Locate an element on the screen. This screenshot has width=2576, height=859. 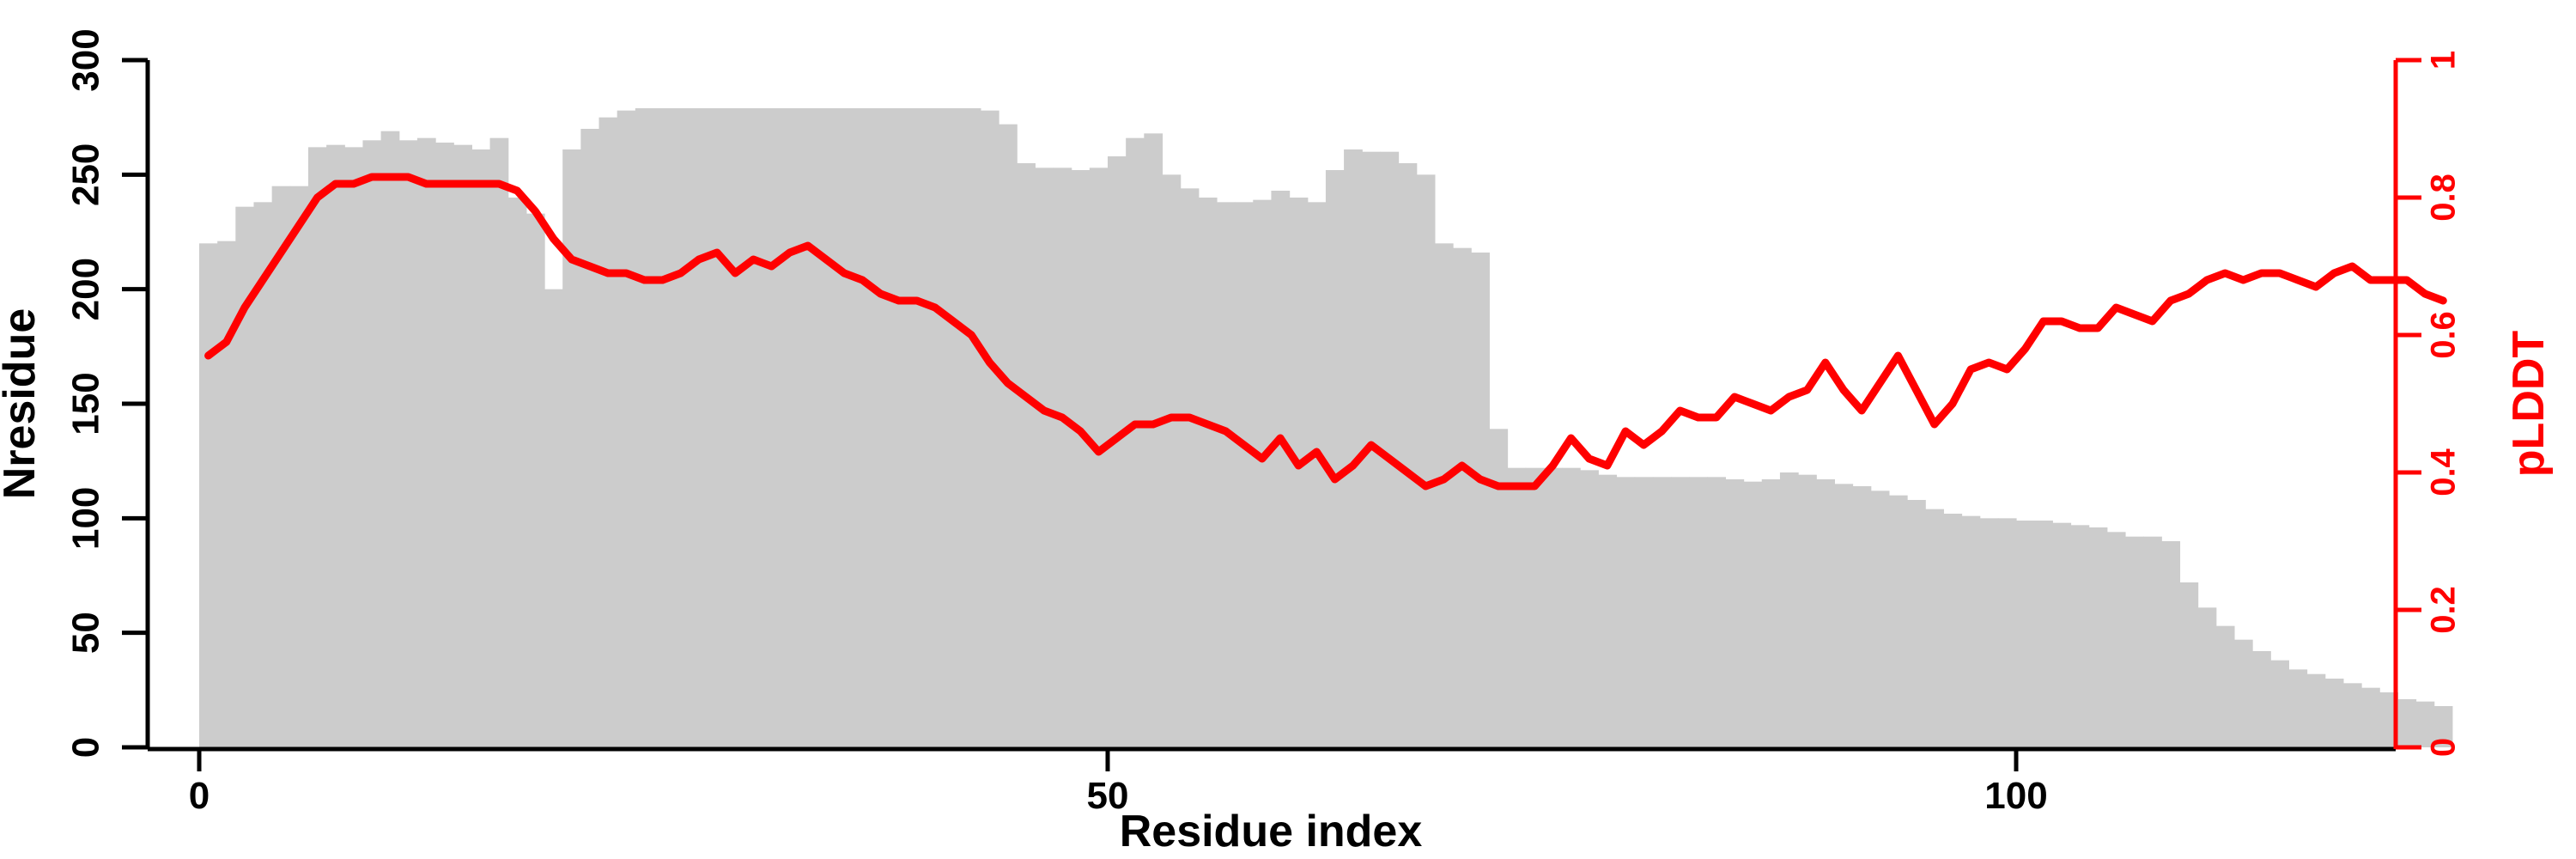
y-axis-right-tick-label: 1 is located at coordinates (2444, 61).